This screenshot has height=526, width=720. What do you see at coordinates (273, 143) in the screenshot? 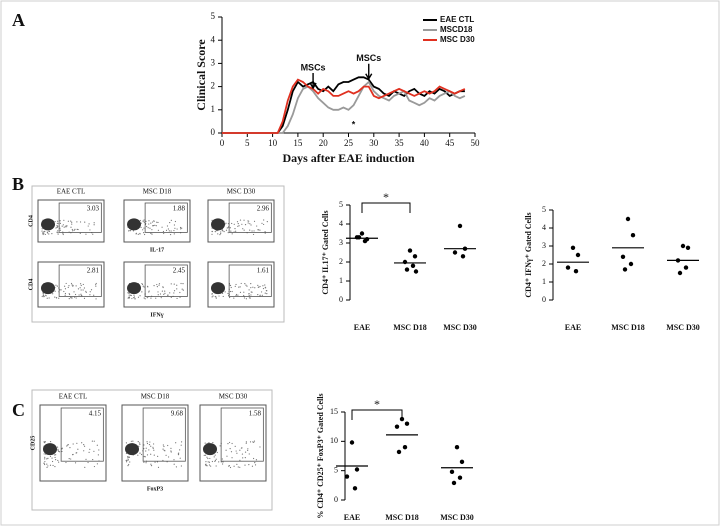
I see `x-tick-label: 10` at bounding box center [273, 143].